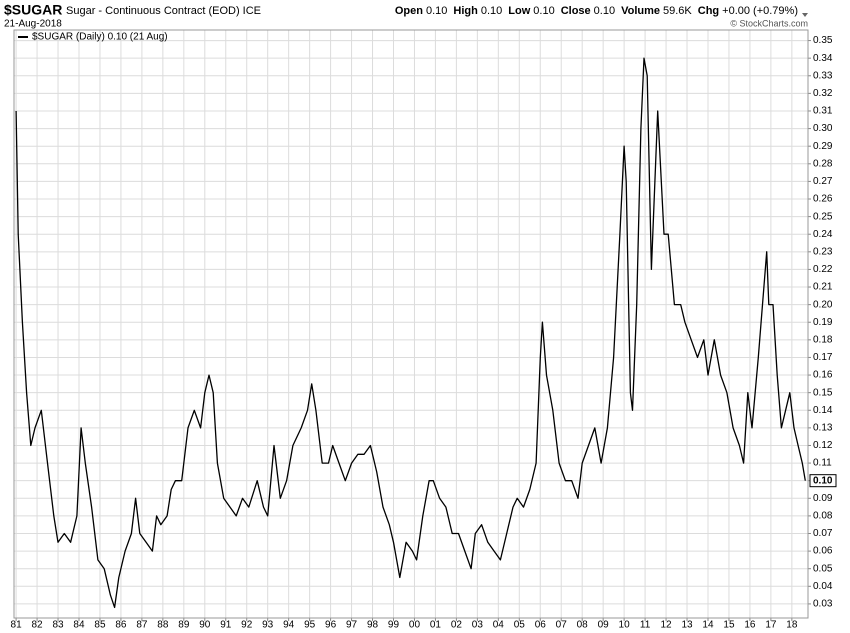 The width and height of the screenshot is (850, 633). Describe the element at coordinates (708, 11) in the screenshot. I see `quote-label: Chg` at that location.